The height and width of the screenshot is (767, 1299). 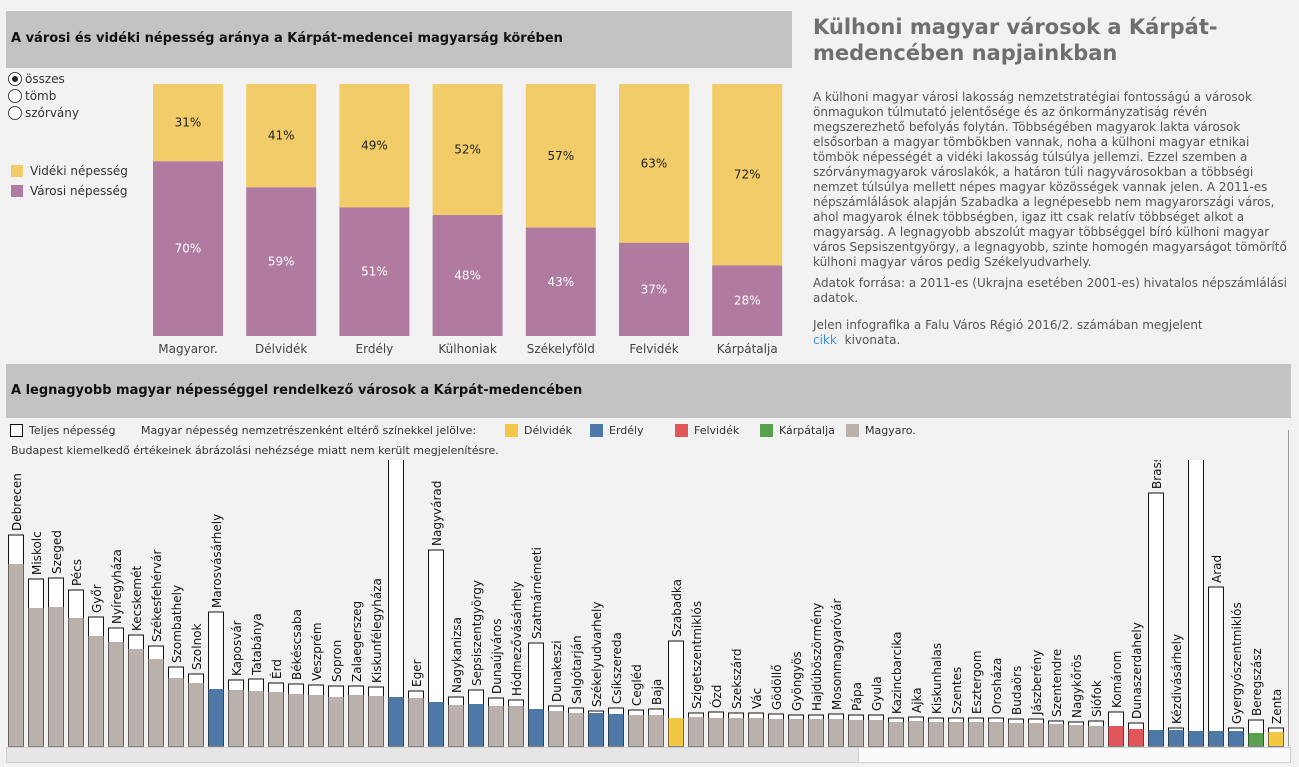 I want to click on legend-item-magyarorszag: Magyaro., so click(x=881, y=430).